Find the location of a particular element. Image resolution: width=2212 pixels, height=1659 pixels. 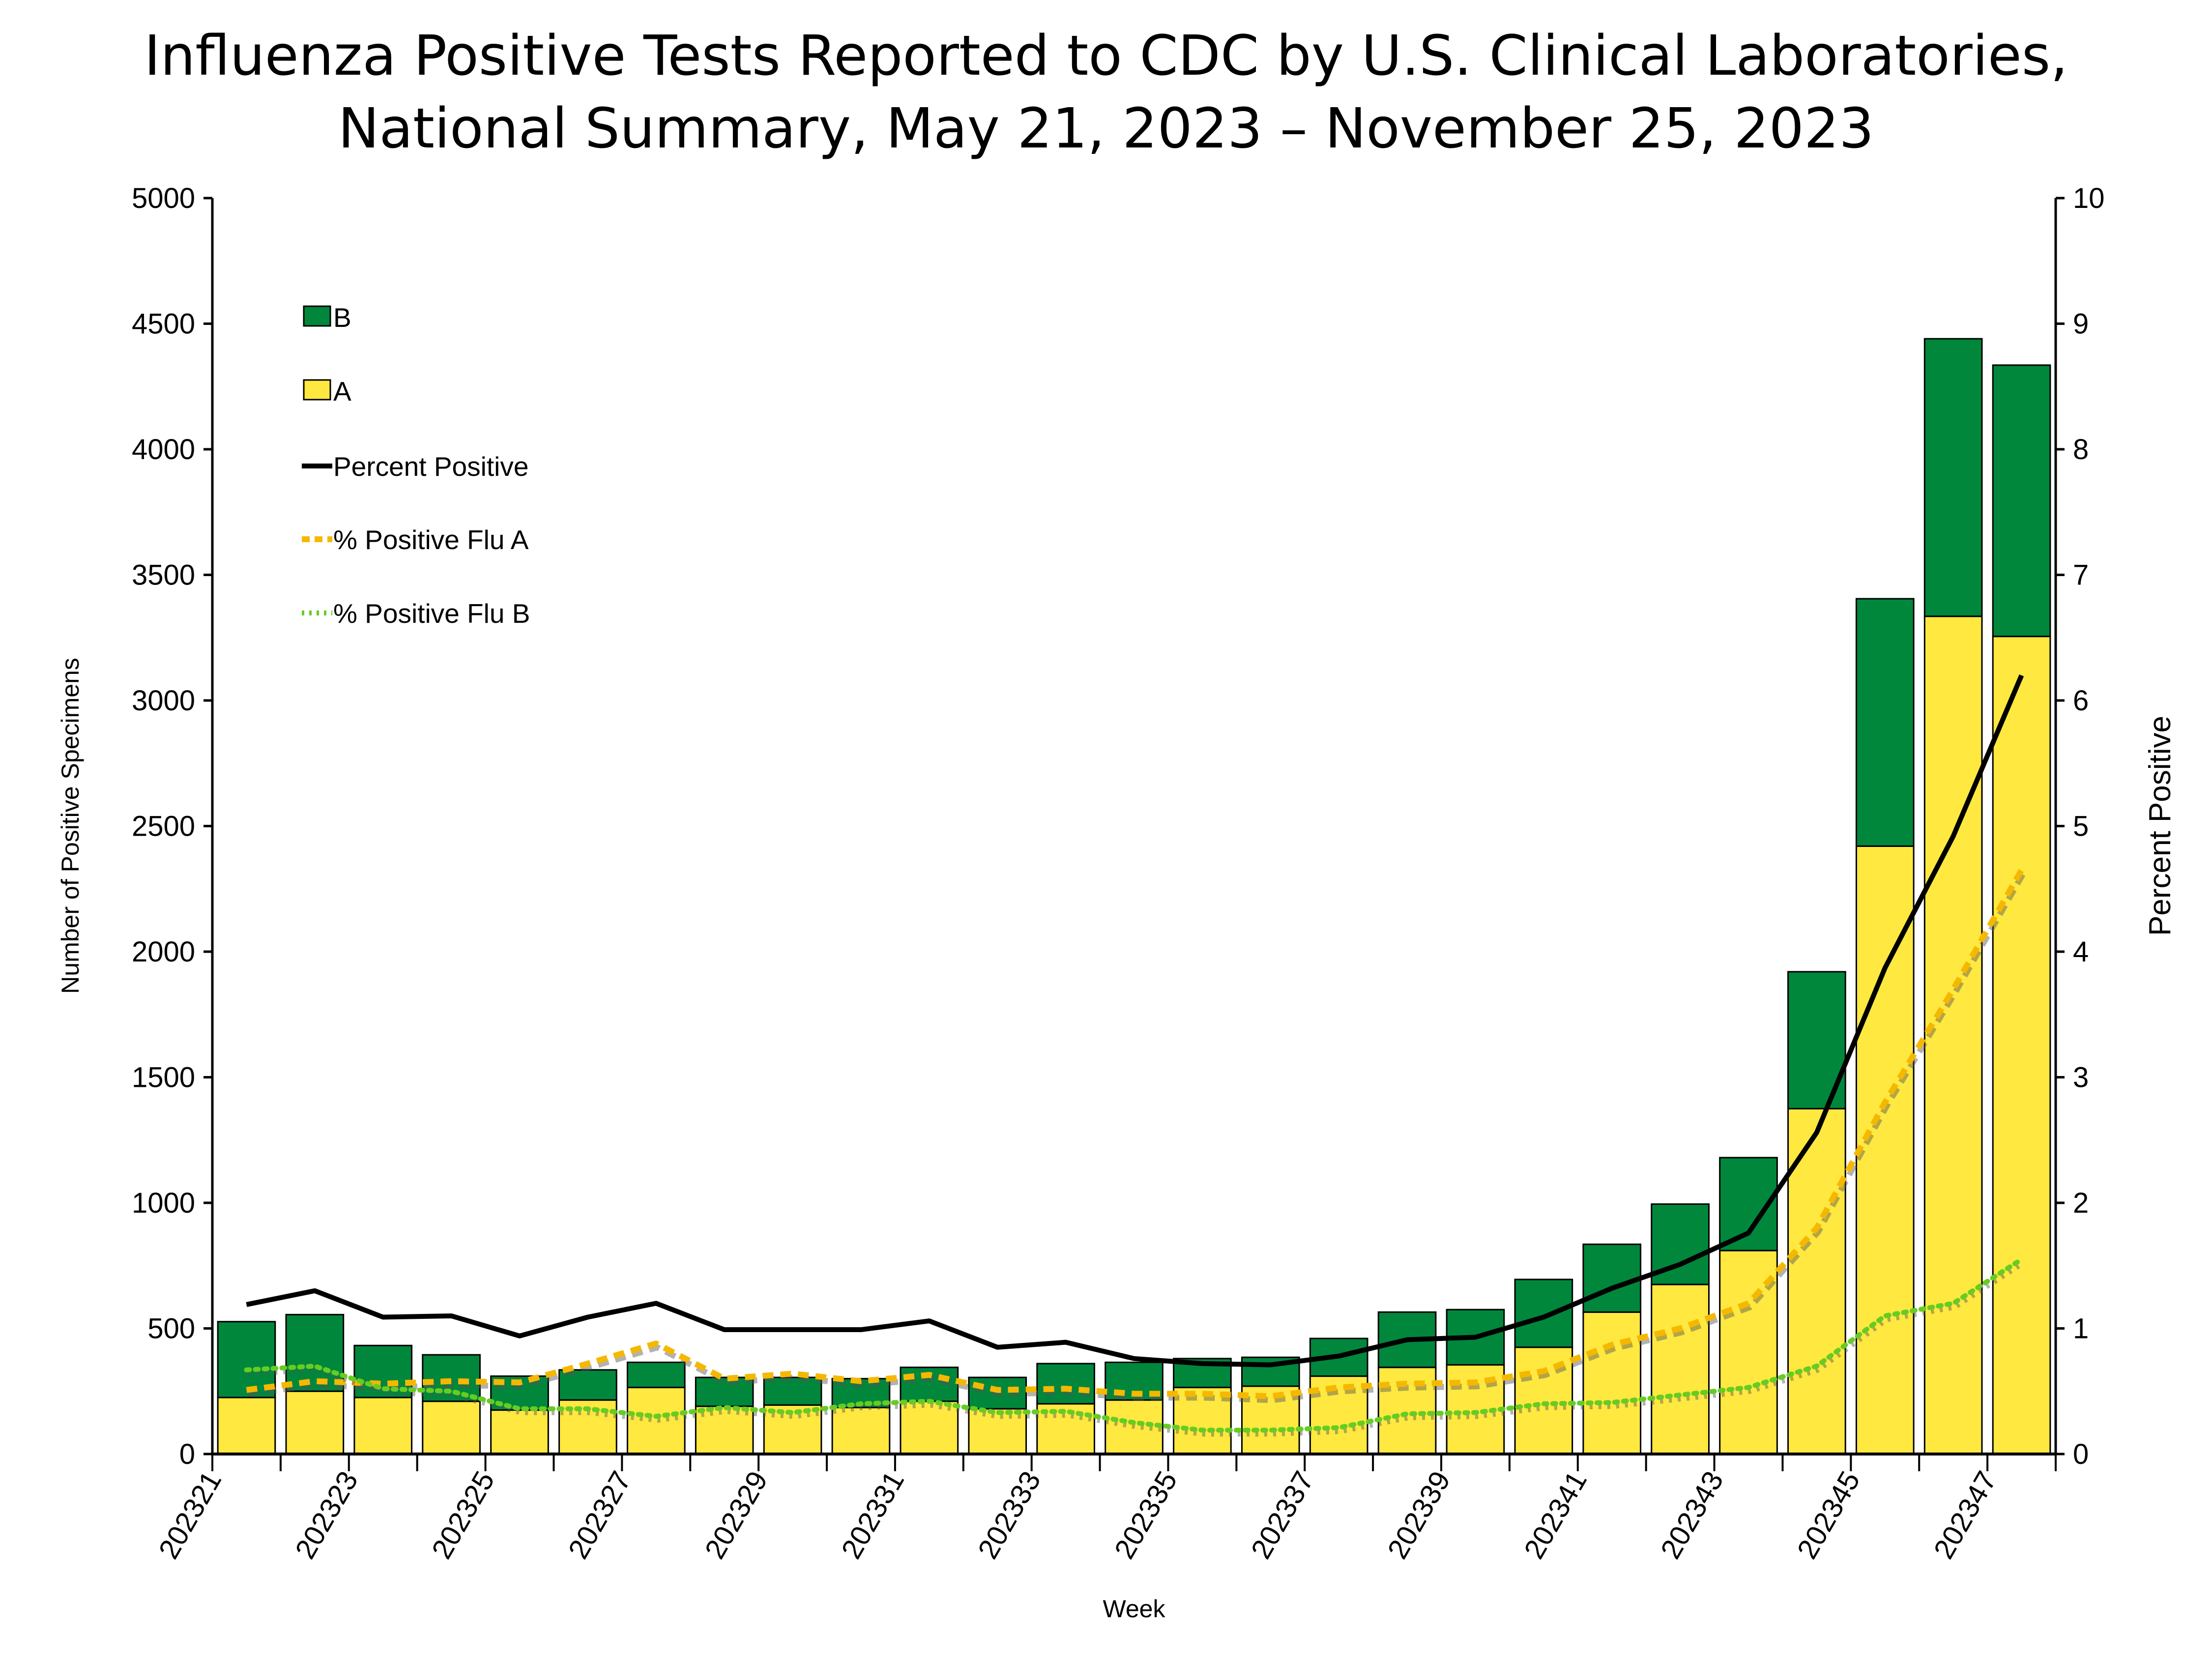

y-axis-label: Number of Positive Specimens is located at coordinates (70, 826).